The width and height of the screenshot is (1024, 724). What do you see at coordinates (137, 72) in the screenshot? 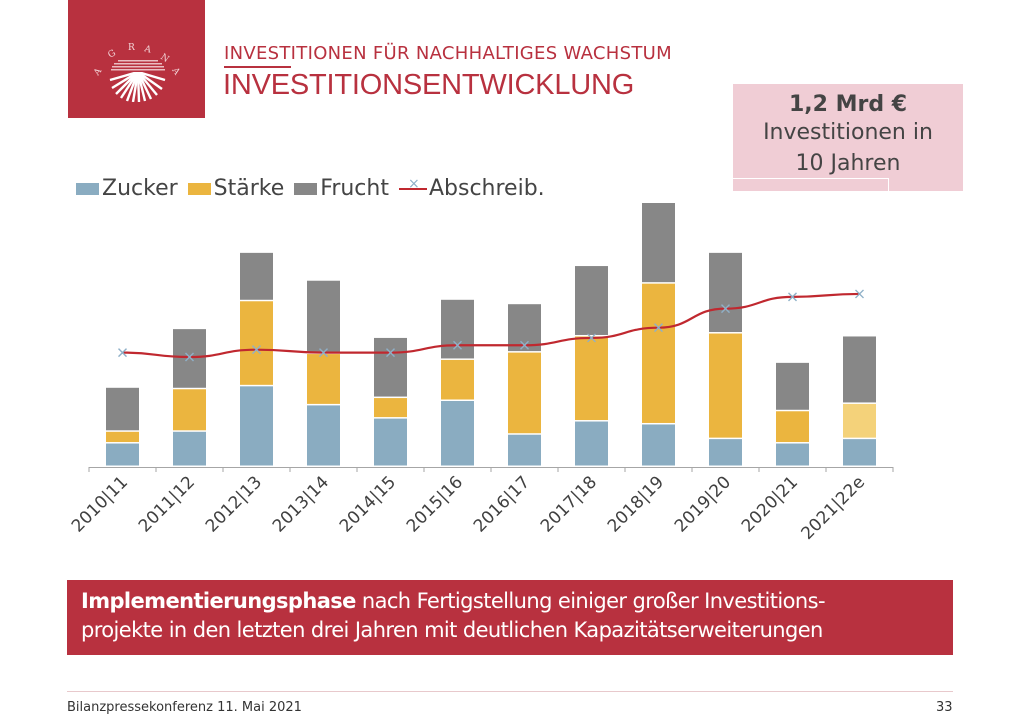
I see `agrana-logo-icon: A G R A N A` at bounding box center [137, 72].